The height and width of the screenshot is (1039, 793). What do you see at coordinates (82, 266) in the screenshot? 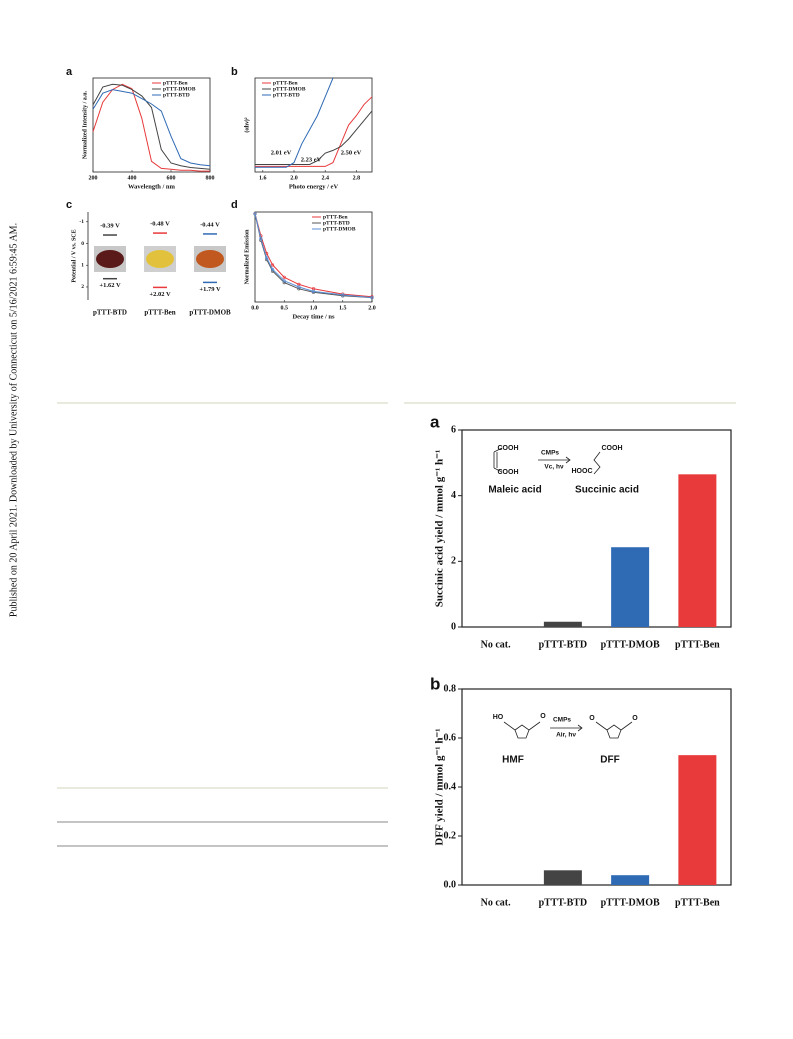
I see `y-tick-label: 1` at bounding box center [82, 266].